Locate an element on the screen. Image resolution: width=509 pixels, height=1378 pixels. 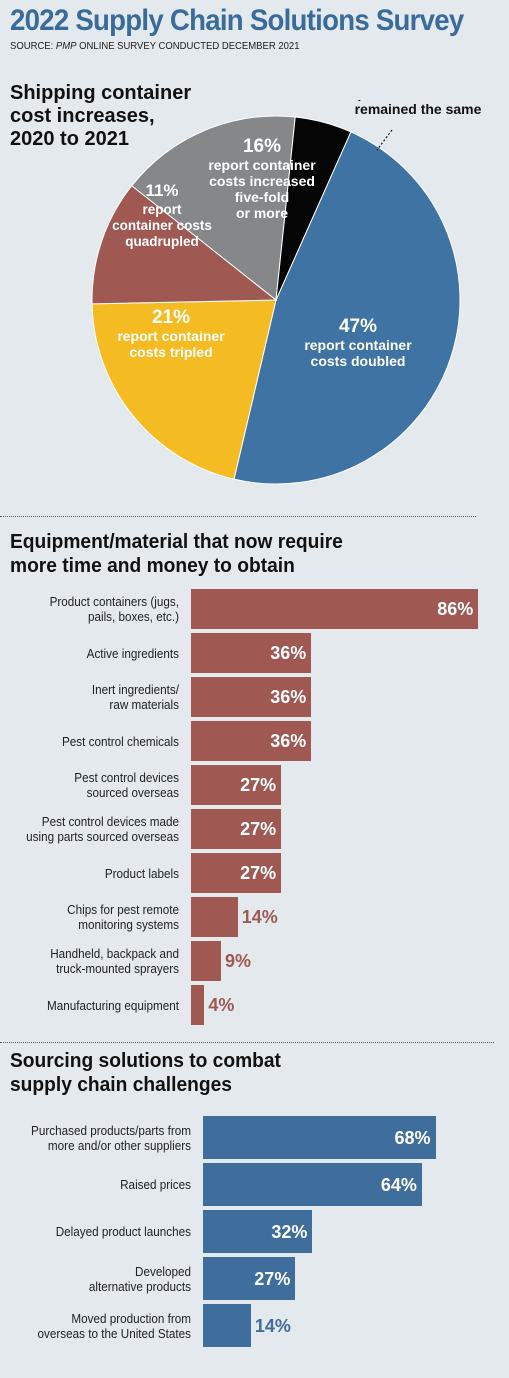
pie-slice-quadrupled is located at coordinates (184, 245).